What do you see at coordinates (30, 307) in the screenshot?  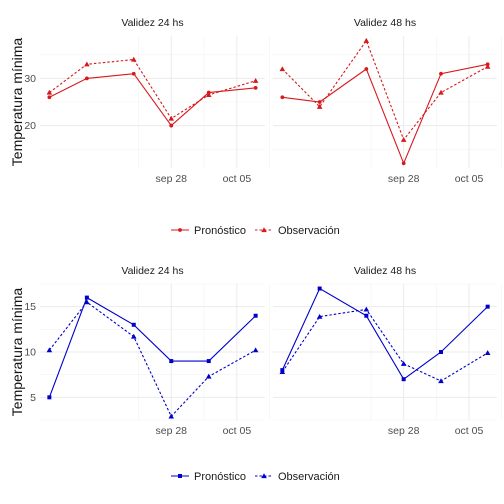 I see `y-tick-label: 15` at bounding box center [30, 307].